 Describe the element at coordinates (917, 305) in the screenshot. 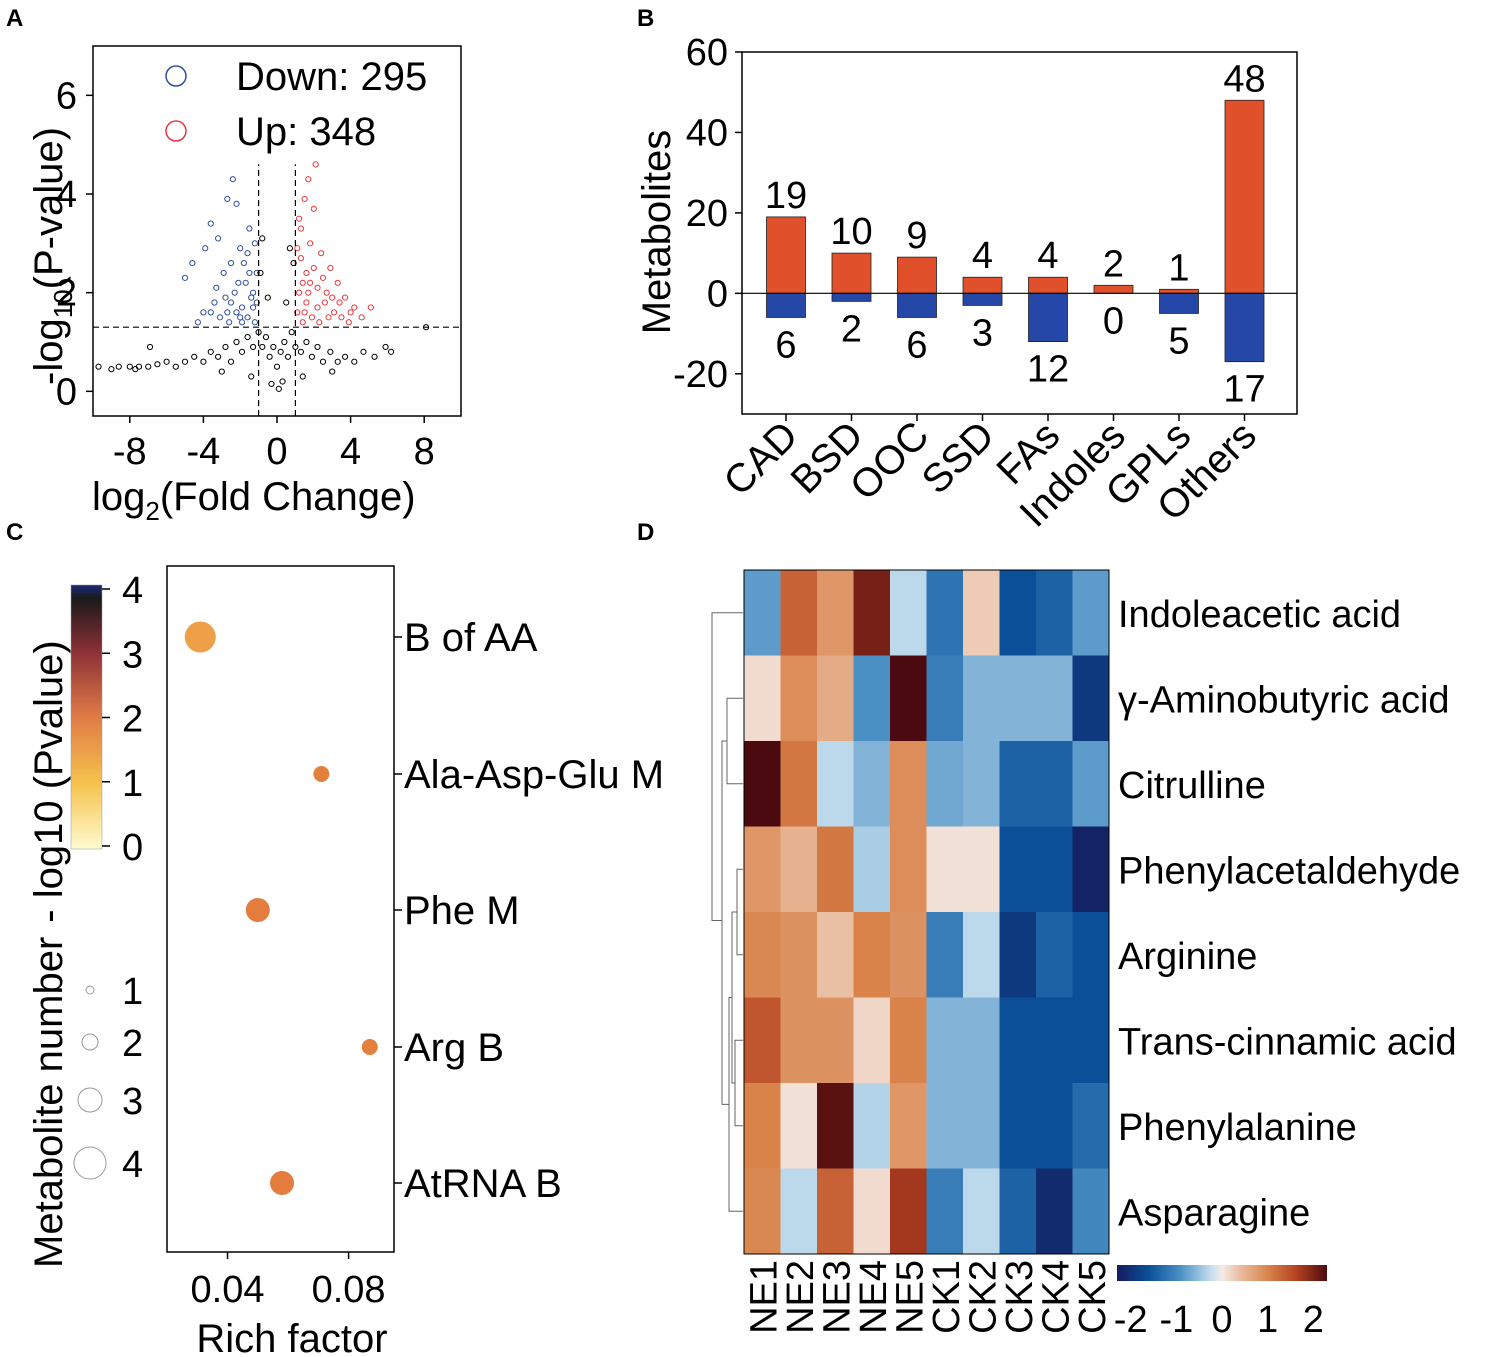

I see `bar-down-ooc` at that location.